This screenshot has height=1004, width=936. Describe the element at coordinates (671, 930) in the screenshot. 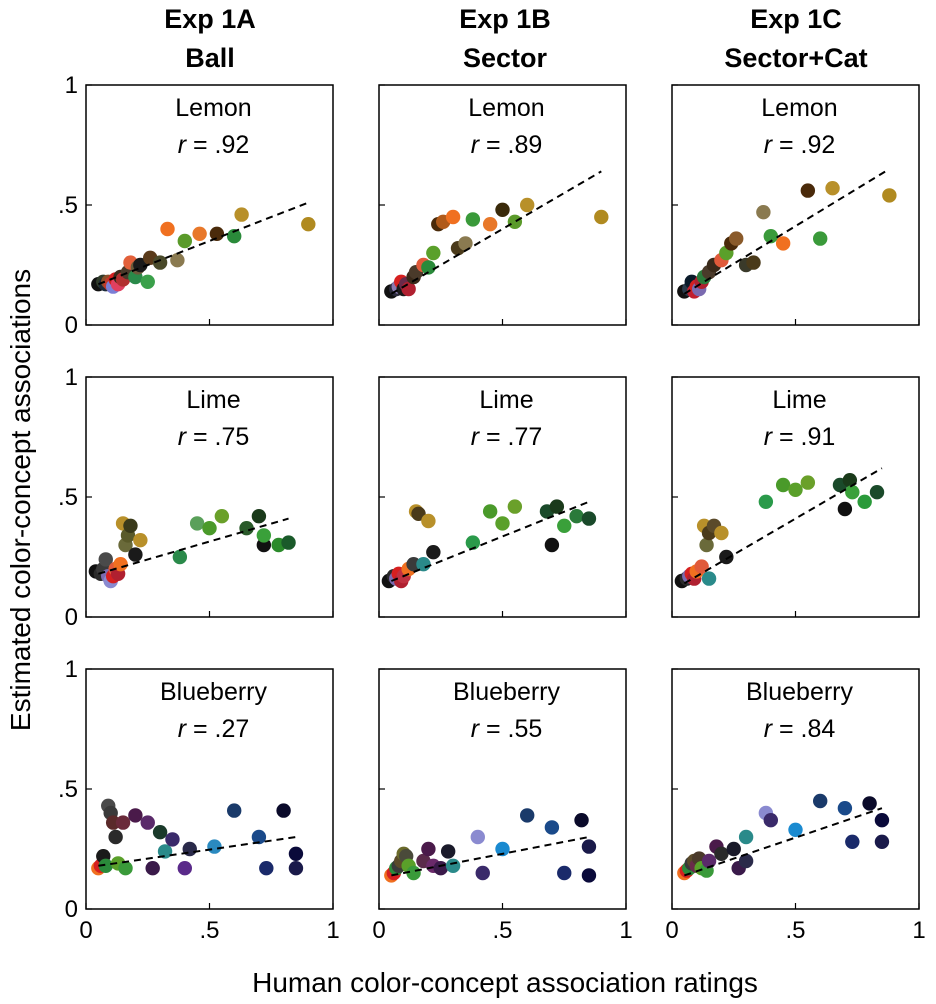

I see `x-tick-label: 0` at that location.